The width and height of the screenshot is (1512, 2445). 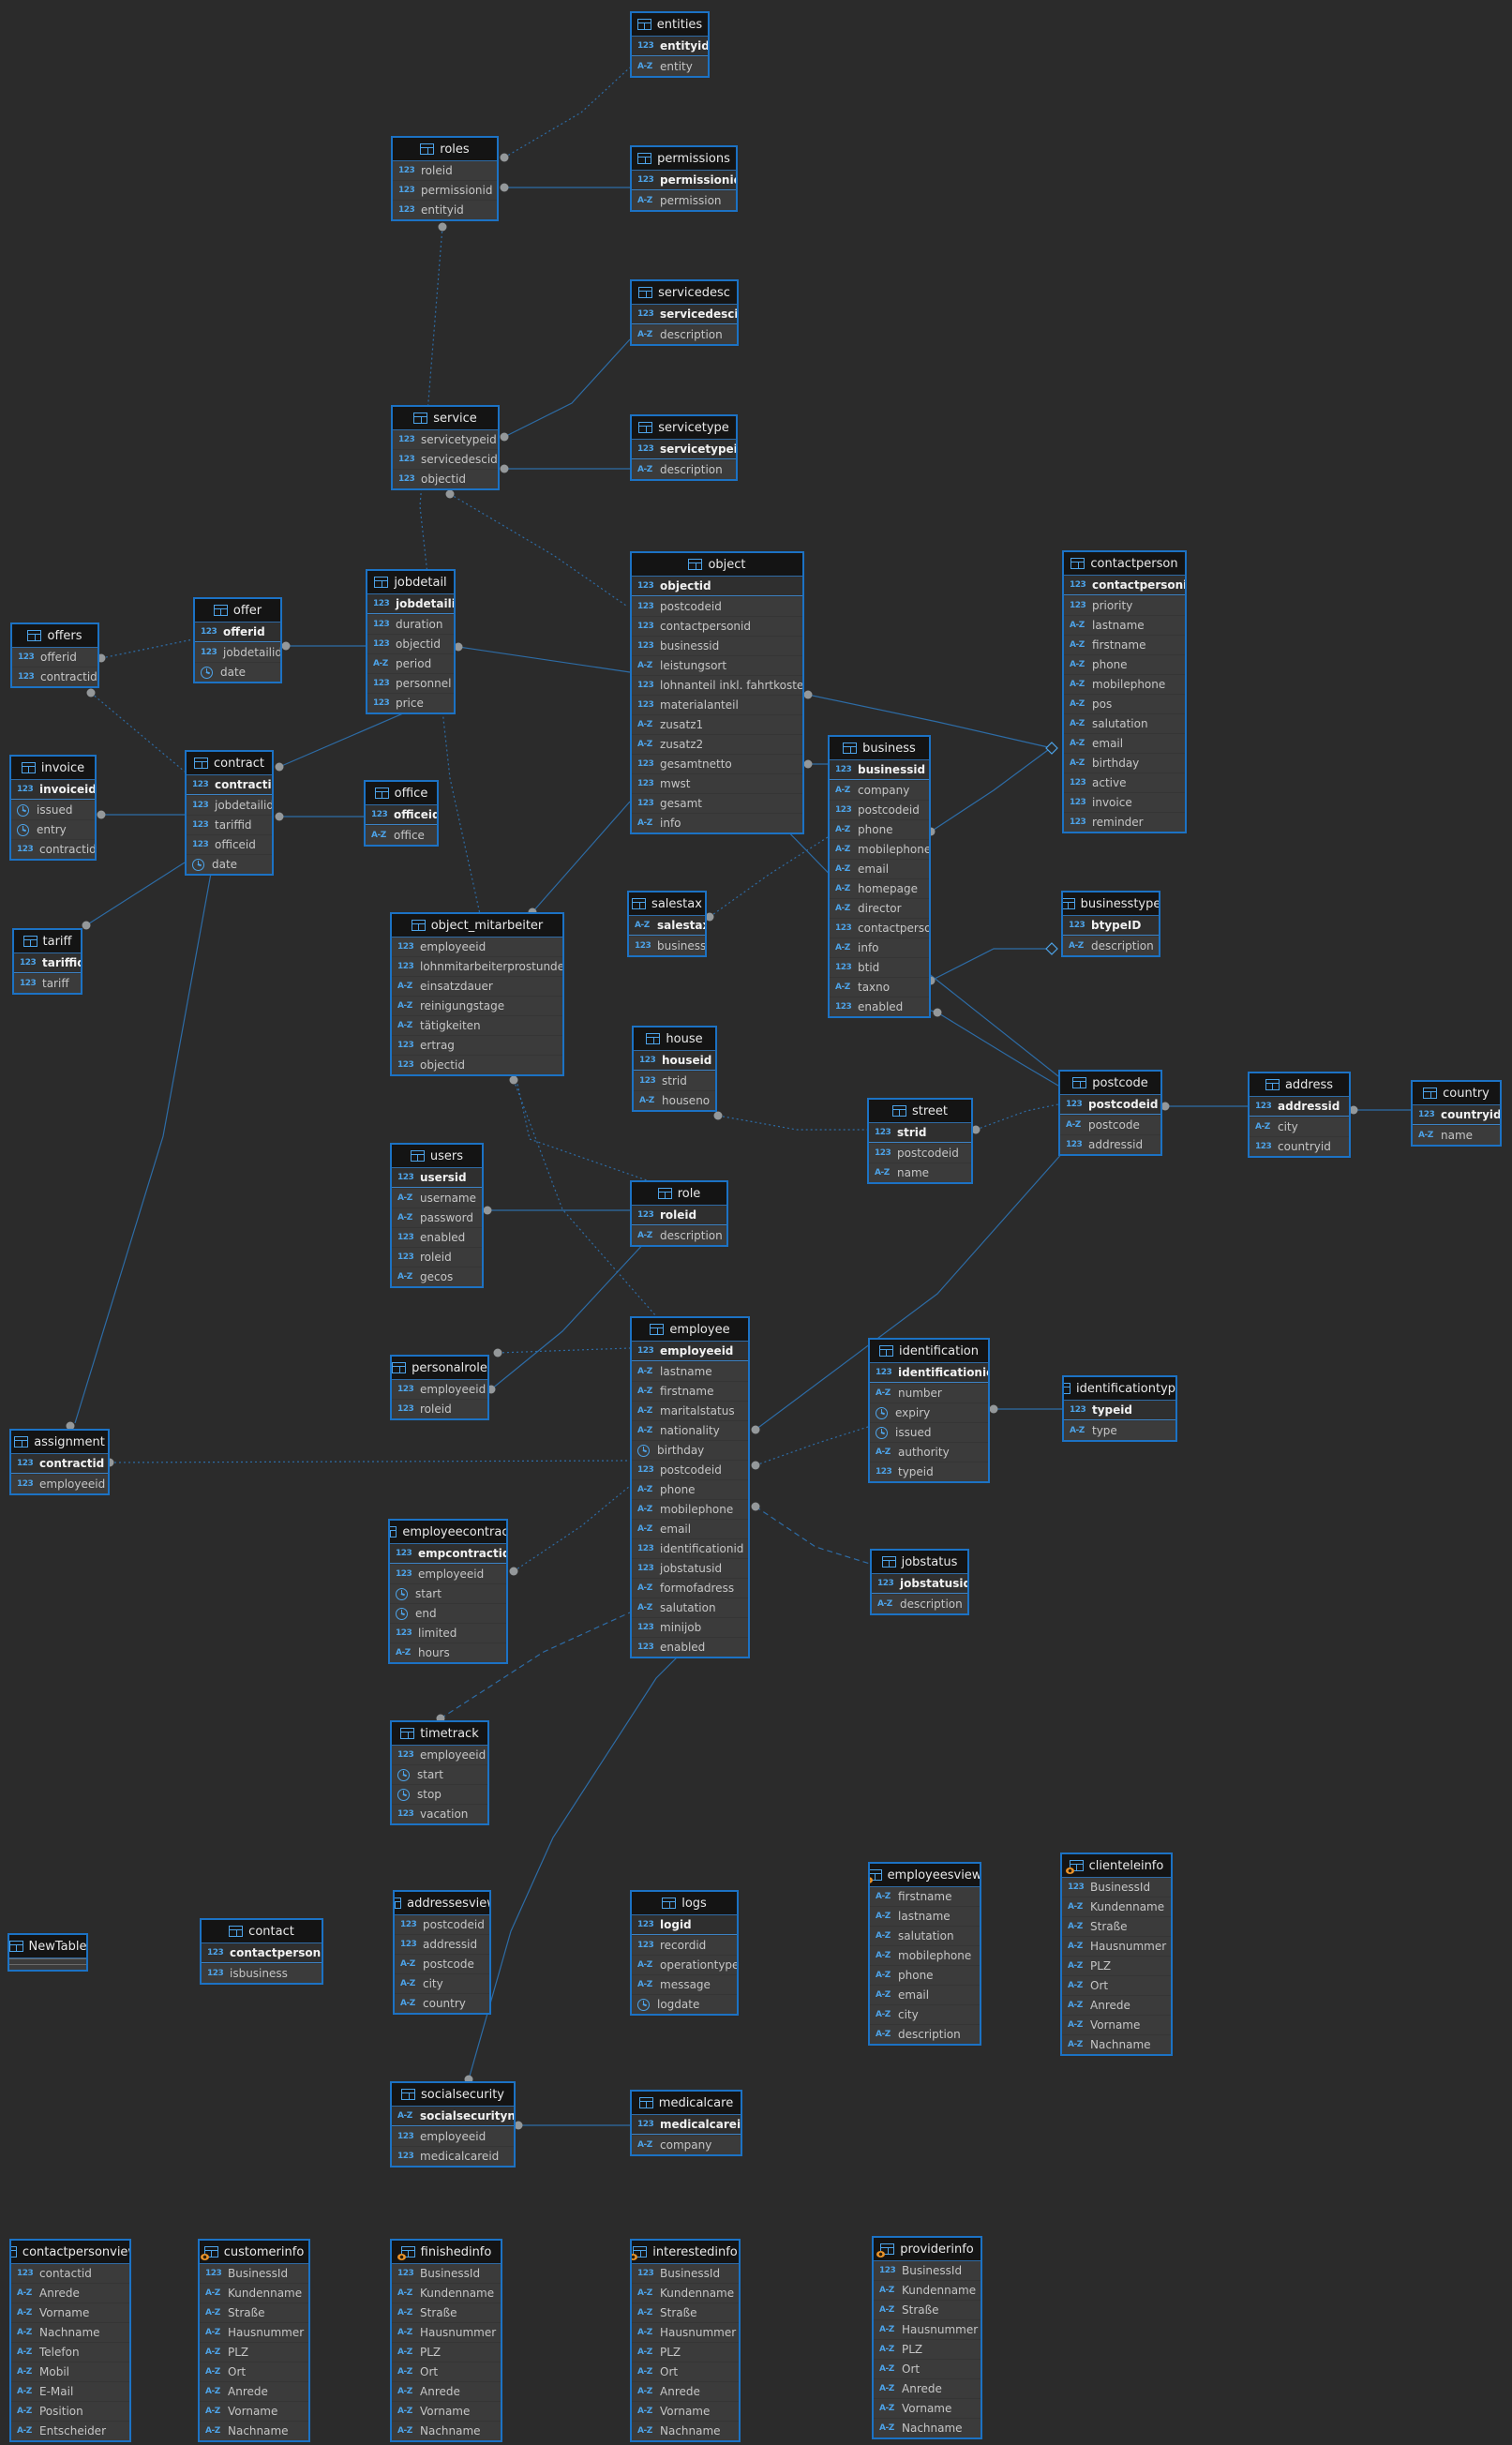 What do you see at coordinates (667, 924) in the screenshot?
I see `table-salestax: salestax A-Z salestaxid 123 businessid` at bounding box center [667, 924].